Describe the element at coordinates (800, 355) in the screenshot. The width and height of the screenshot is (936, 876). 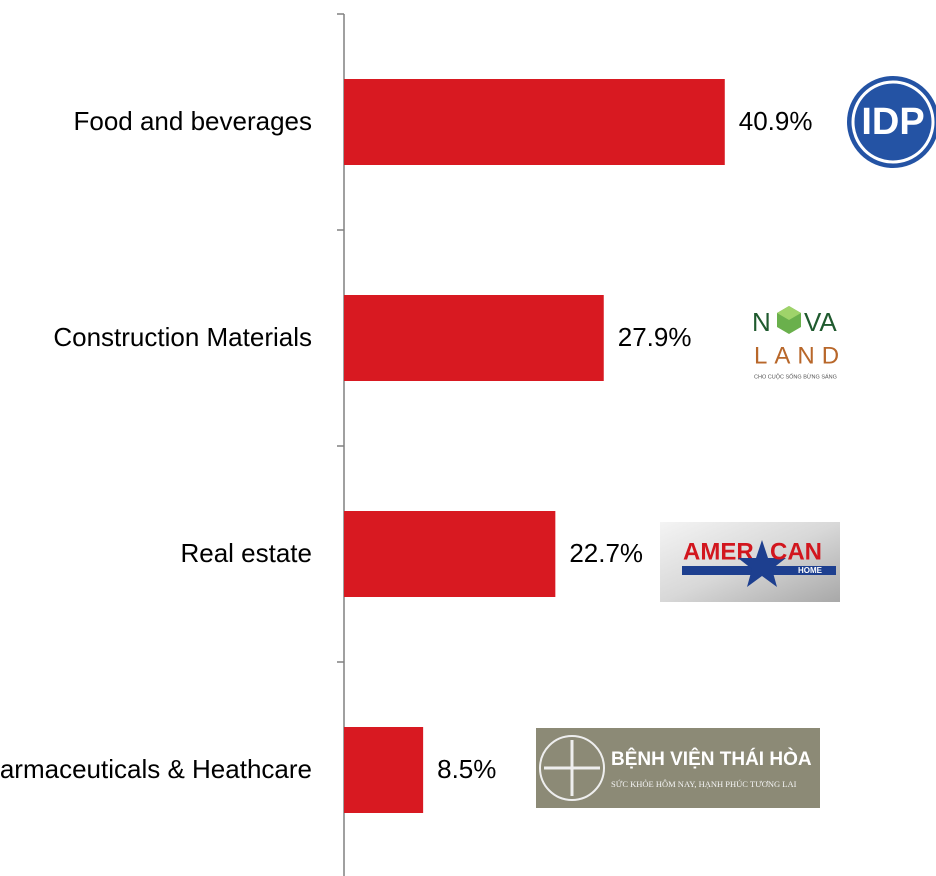
I see `logo-text: LAND` at that location.